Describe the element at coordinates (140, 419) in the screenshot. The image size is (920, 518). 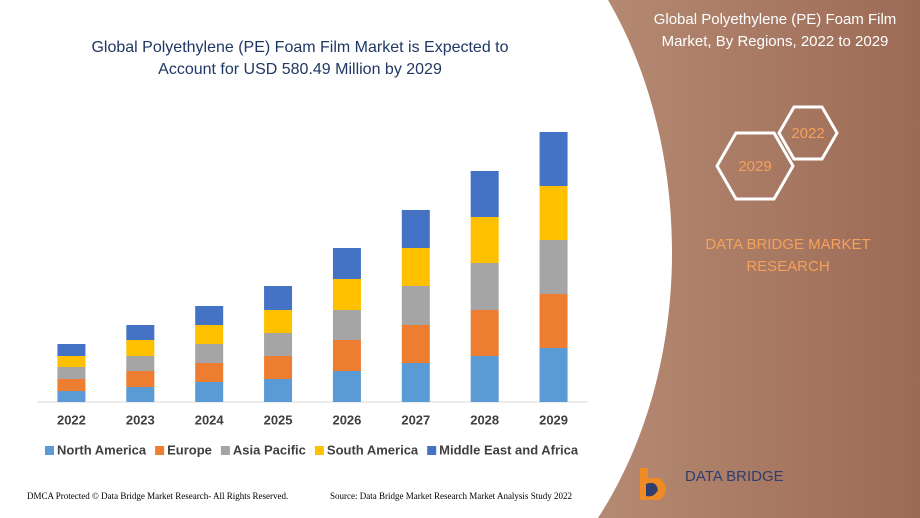
I see `x-tick-label: 2023` at that location.